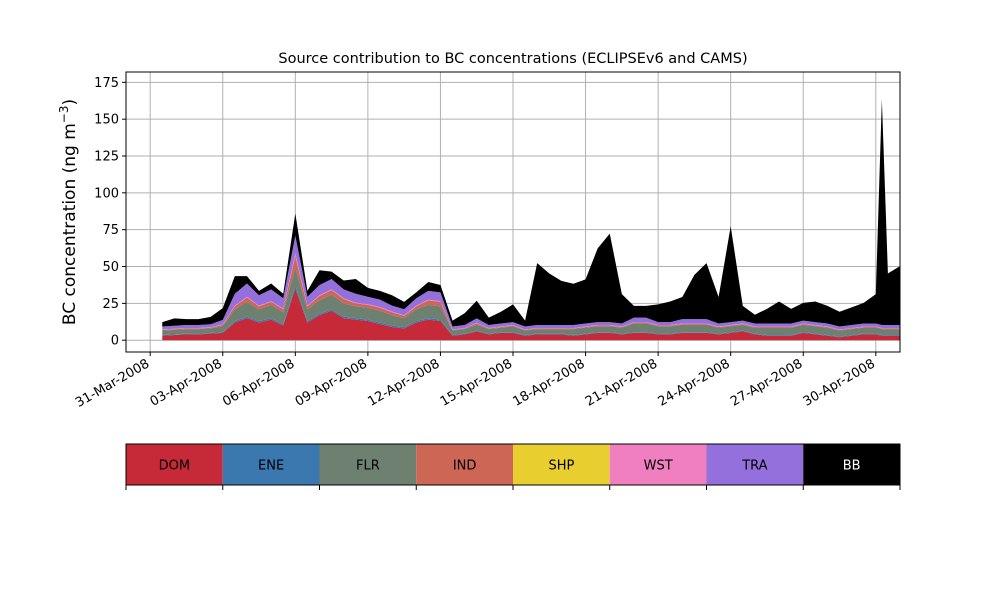  Describe the element at coordinates (331, 382) in the screenshot. I see `x-tick-label: 09-Apr-2008` at that location.